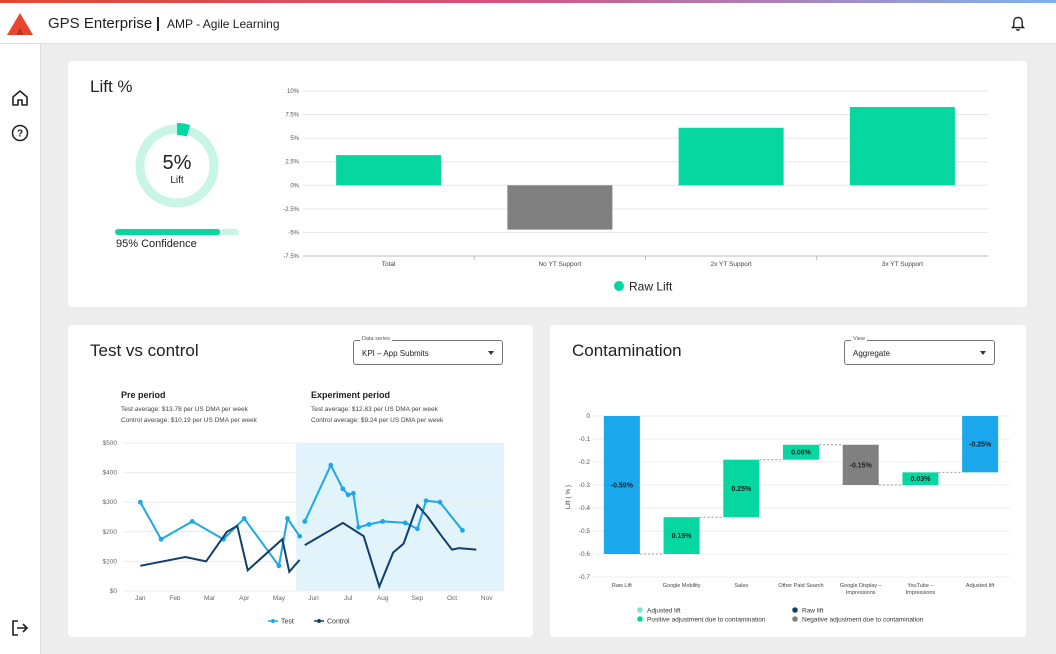 Image resolution: width=1056 pixels, height=654 pixels. I want to click on y-tick-label: 0, so click(588, 416).